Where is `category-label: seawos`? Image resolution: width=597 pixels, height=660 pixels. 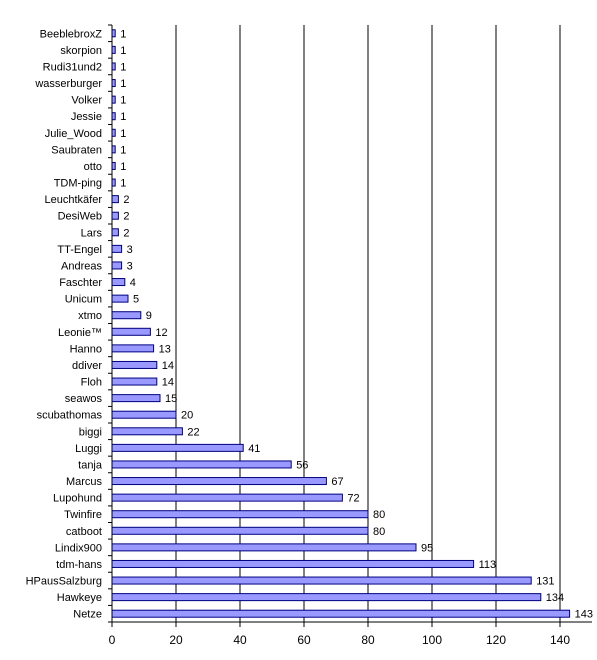
category-label: seawos is located at coordinates (84, 399).